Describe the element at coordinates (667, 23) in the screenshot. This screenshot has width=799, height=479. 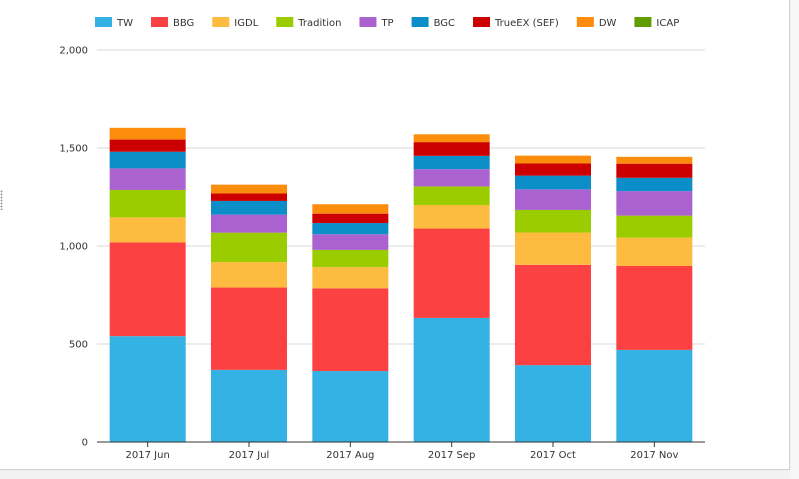
I see `legend-label: ICAP` at that location.